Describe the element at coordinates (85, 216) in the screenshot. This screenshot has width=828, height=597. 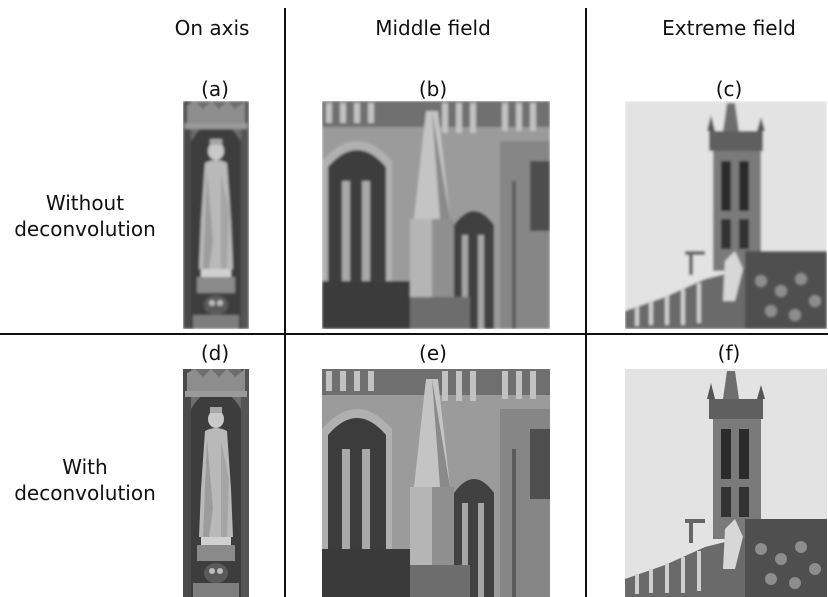
I see `row-label-without-deconvolution: Without deconvolution` at that location.